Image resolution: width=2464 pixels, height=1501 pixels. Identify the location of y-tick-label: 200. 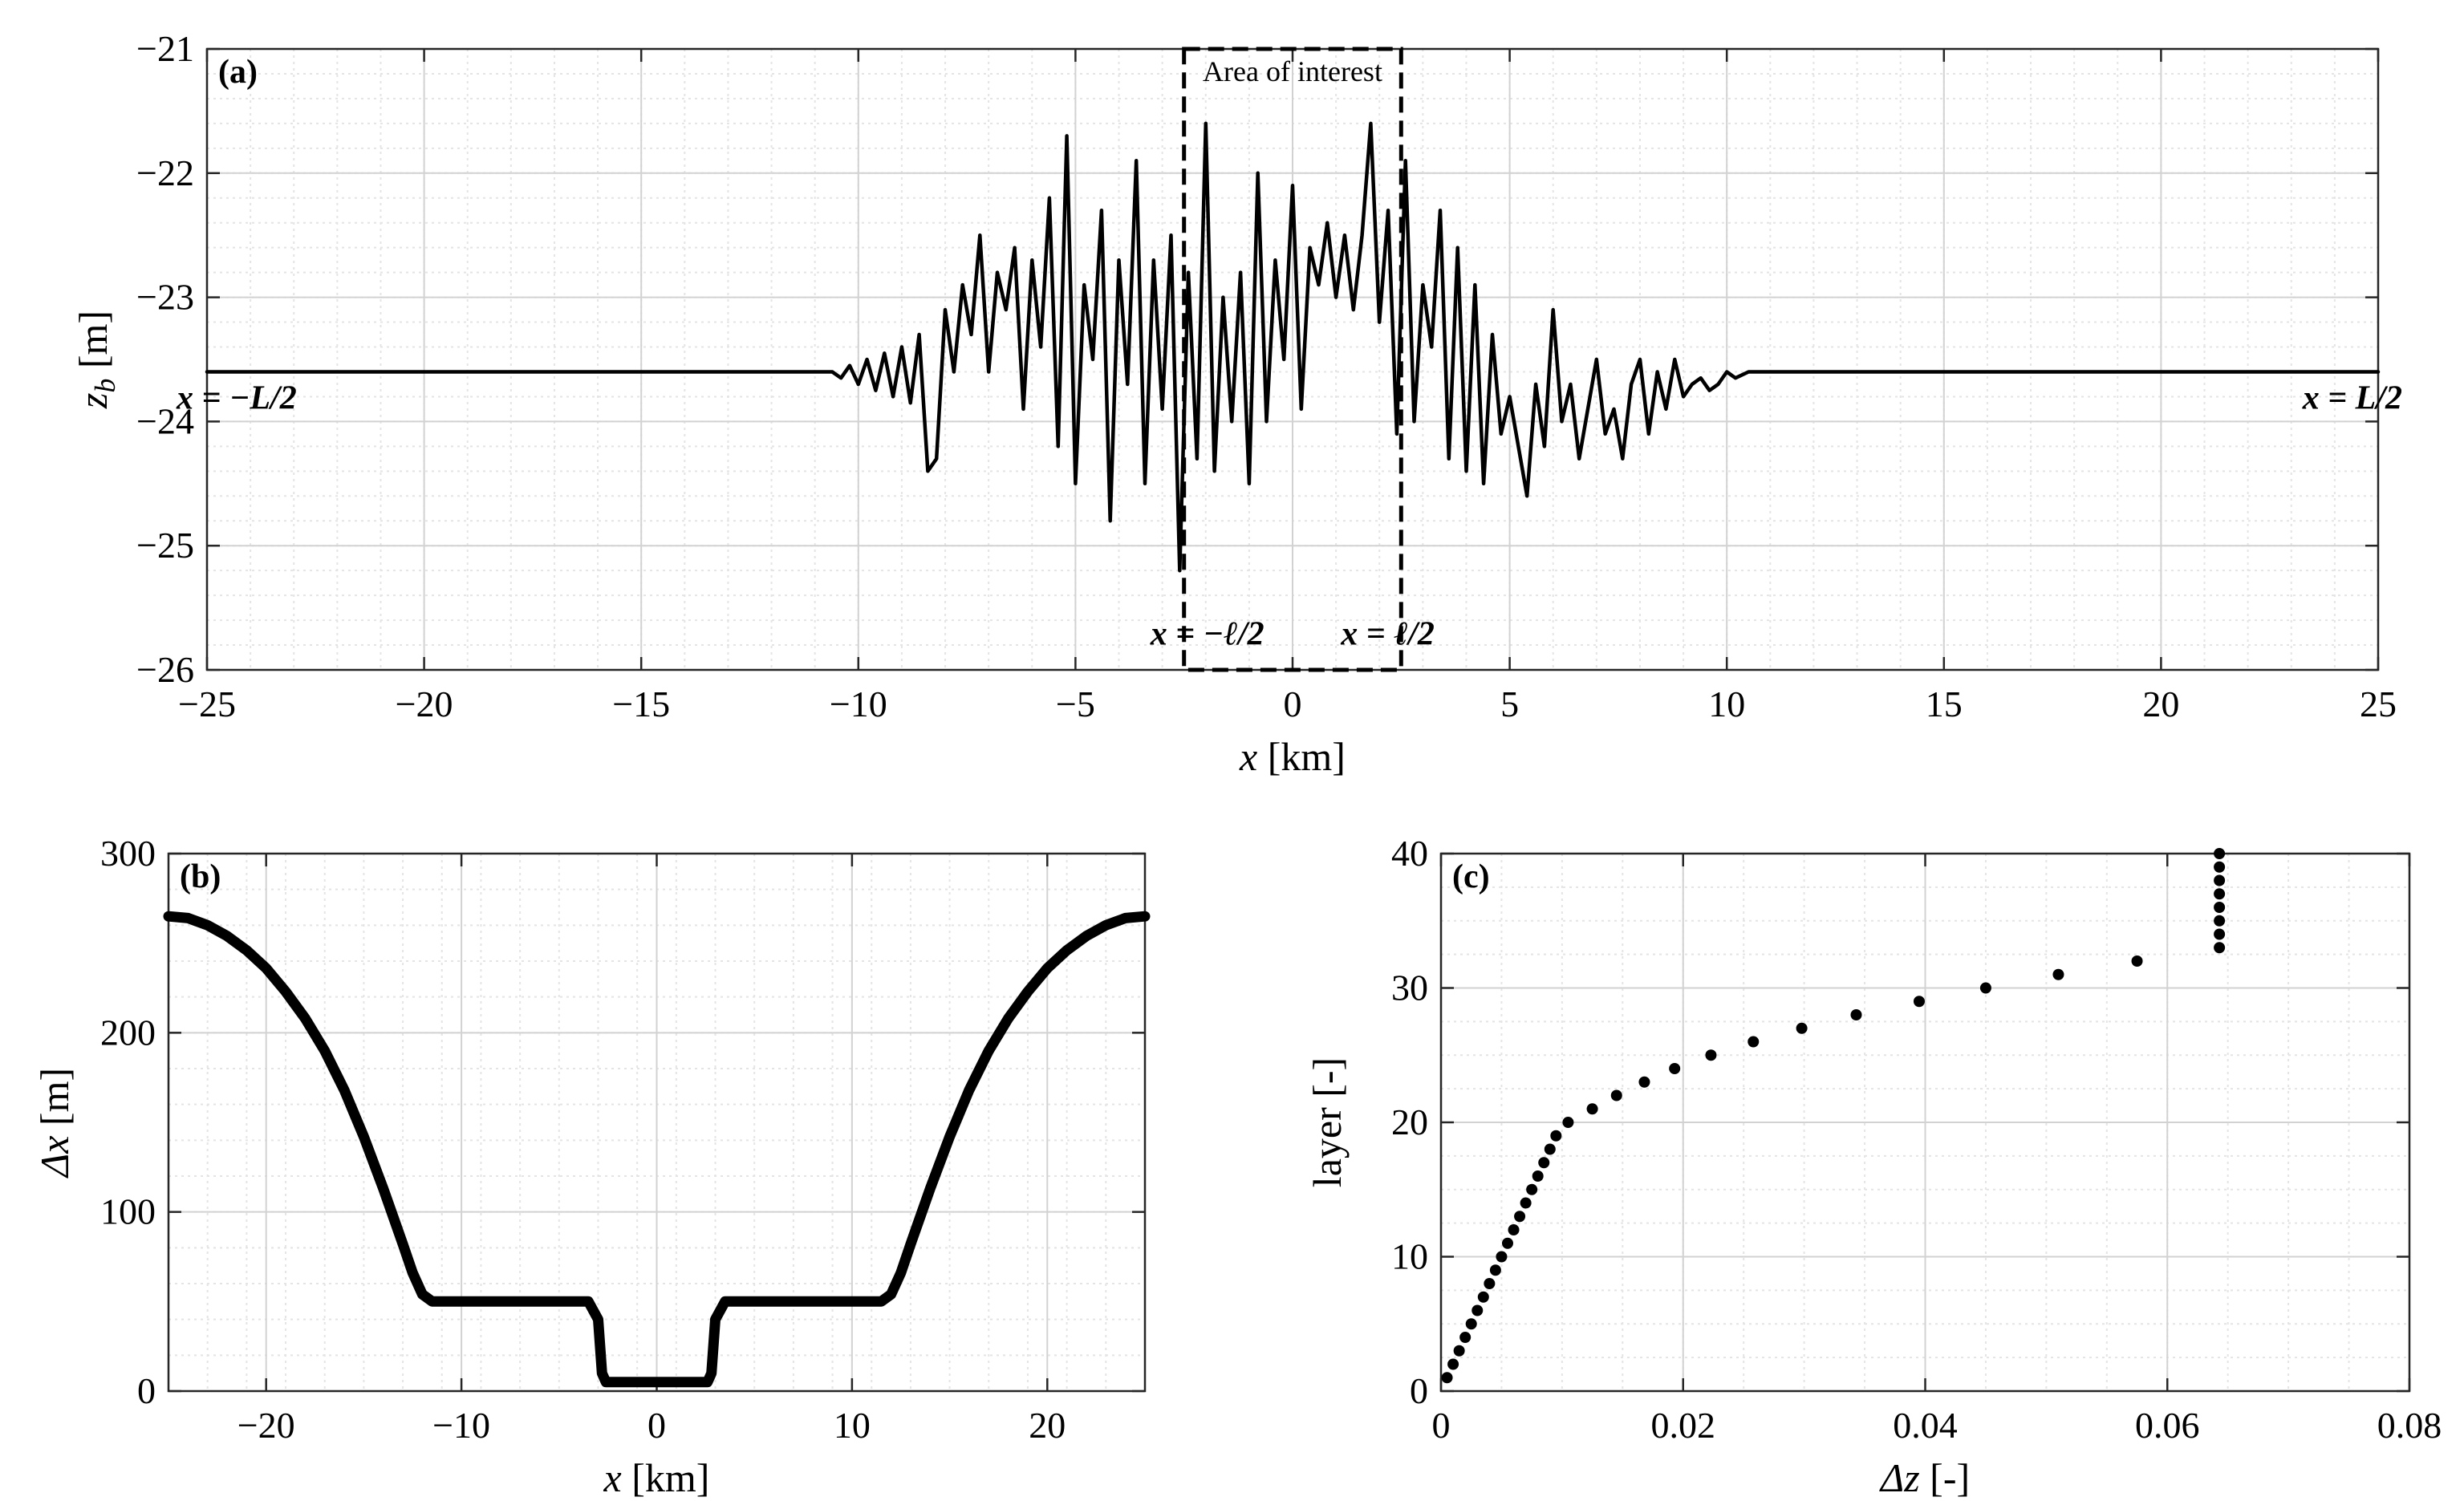
(128, 1032).